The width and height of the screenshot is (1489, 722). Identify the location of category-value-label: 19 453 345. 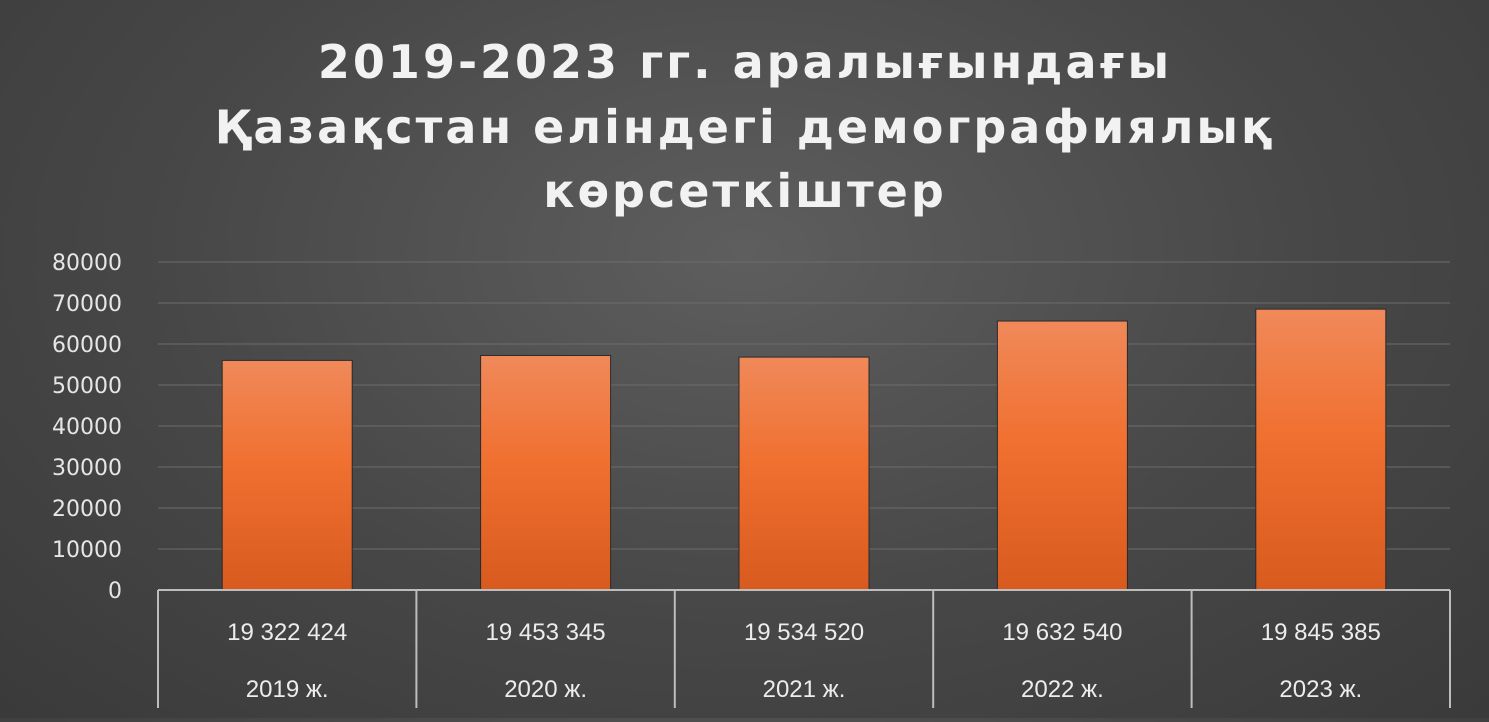
(546, 632).